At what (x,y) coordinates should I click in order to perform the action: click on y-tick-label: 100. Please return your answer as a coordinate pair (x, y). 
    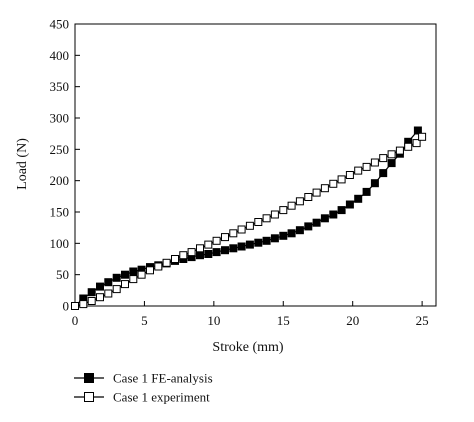
    Looking at the image, I should click on (60, 243).